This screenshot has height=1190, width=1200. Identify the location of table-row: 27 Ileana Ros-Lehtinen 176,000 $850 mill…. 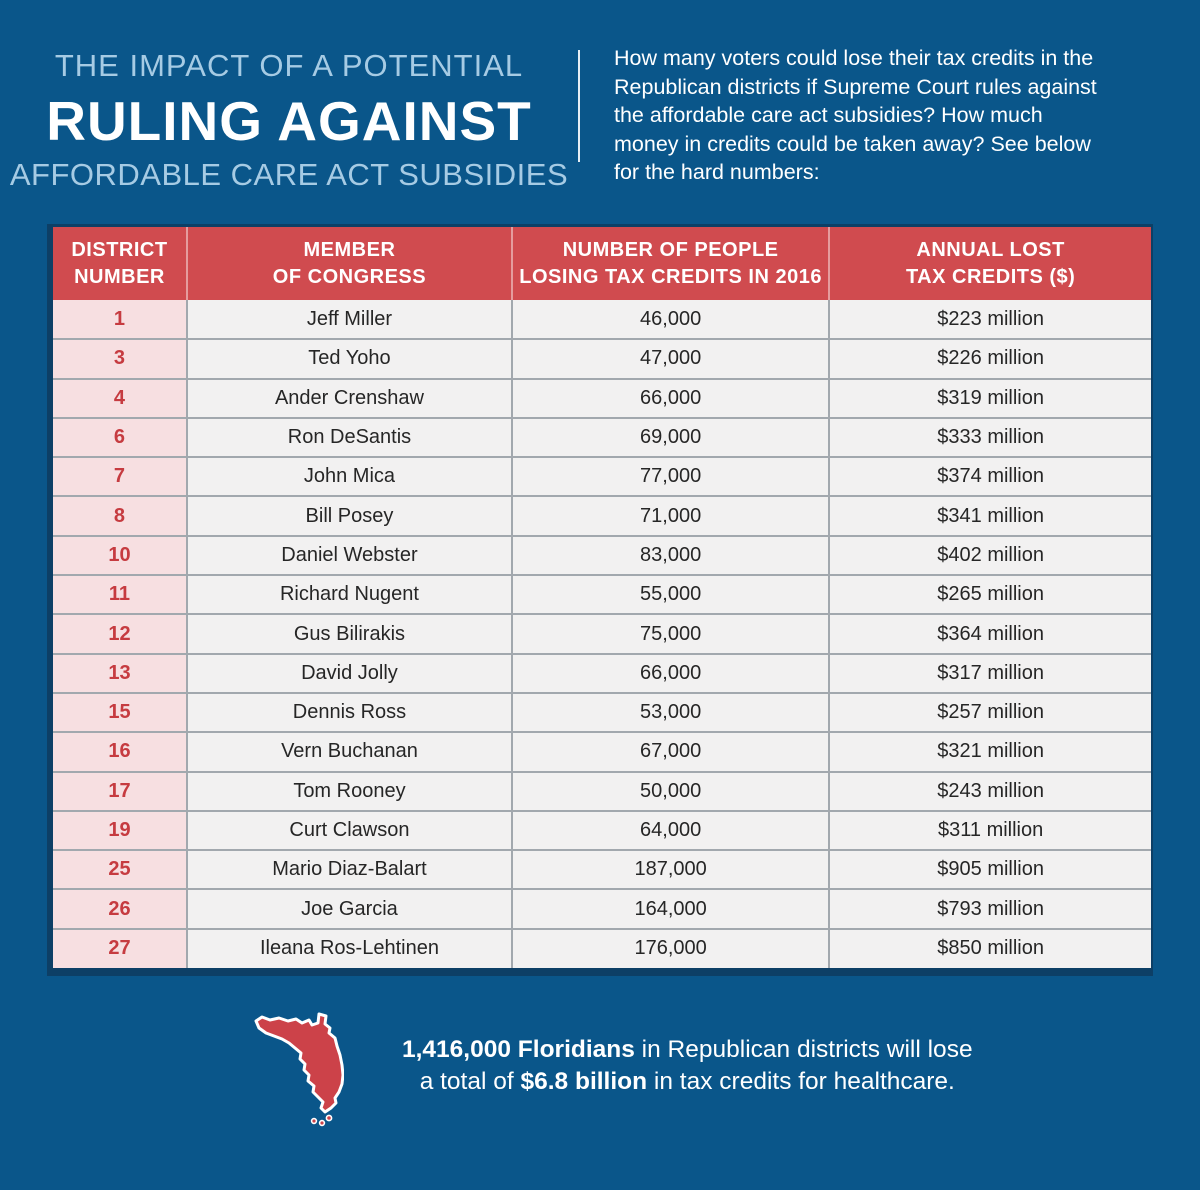
(602, 948).